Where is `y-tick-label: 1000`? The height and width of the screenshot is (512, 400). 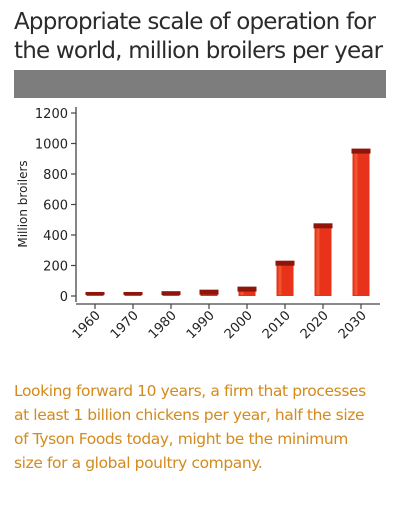 y-tick-label: 1000 is located at coordinates (51, 145).